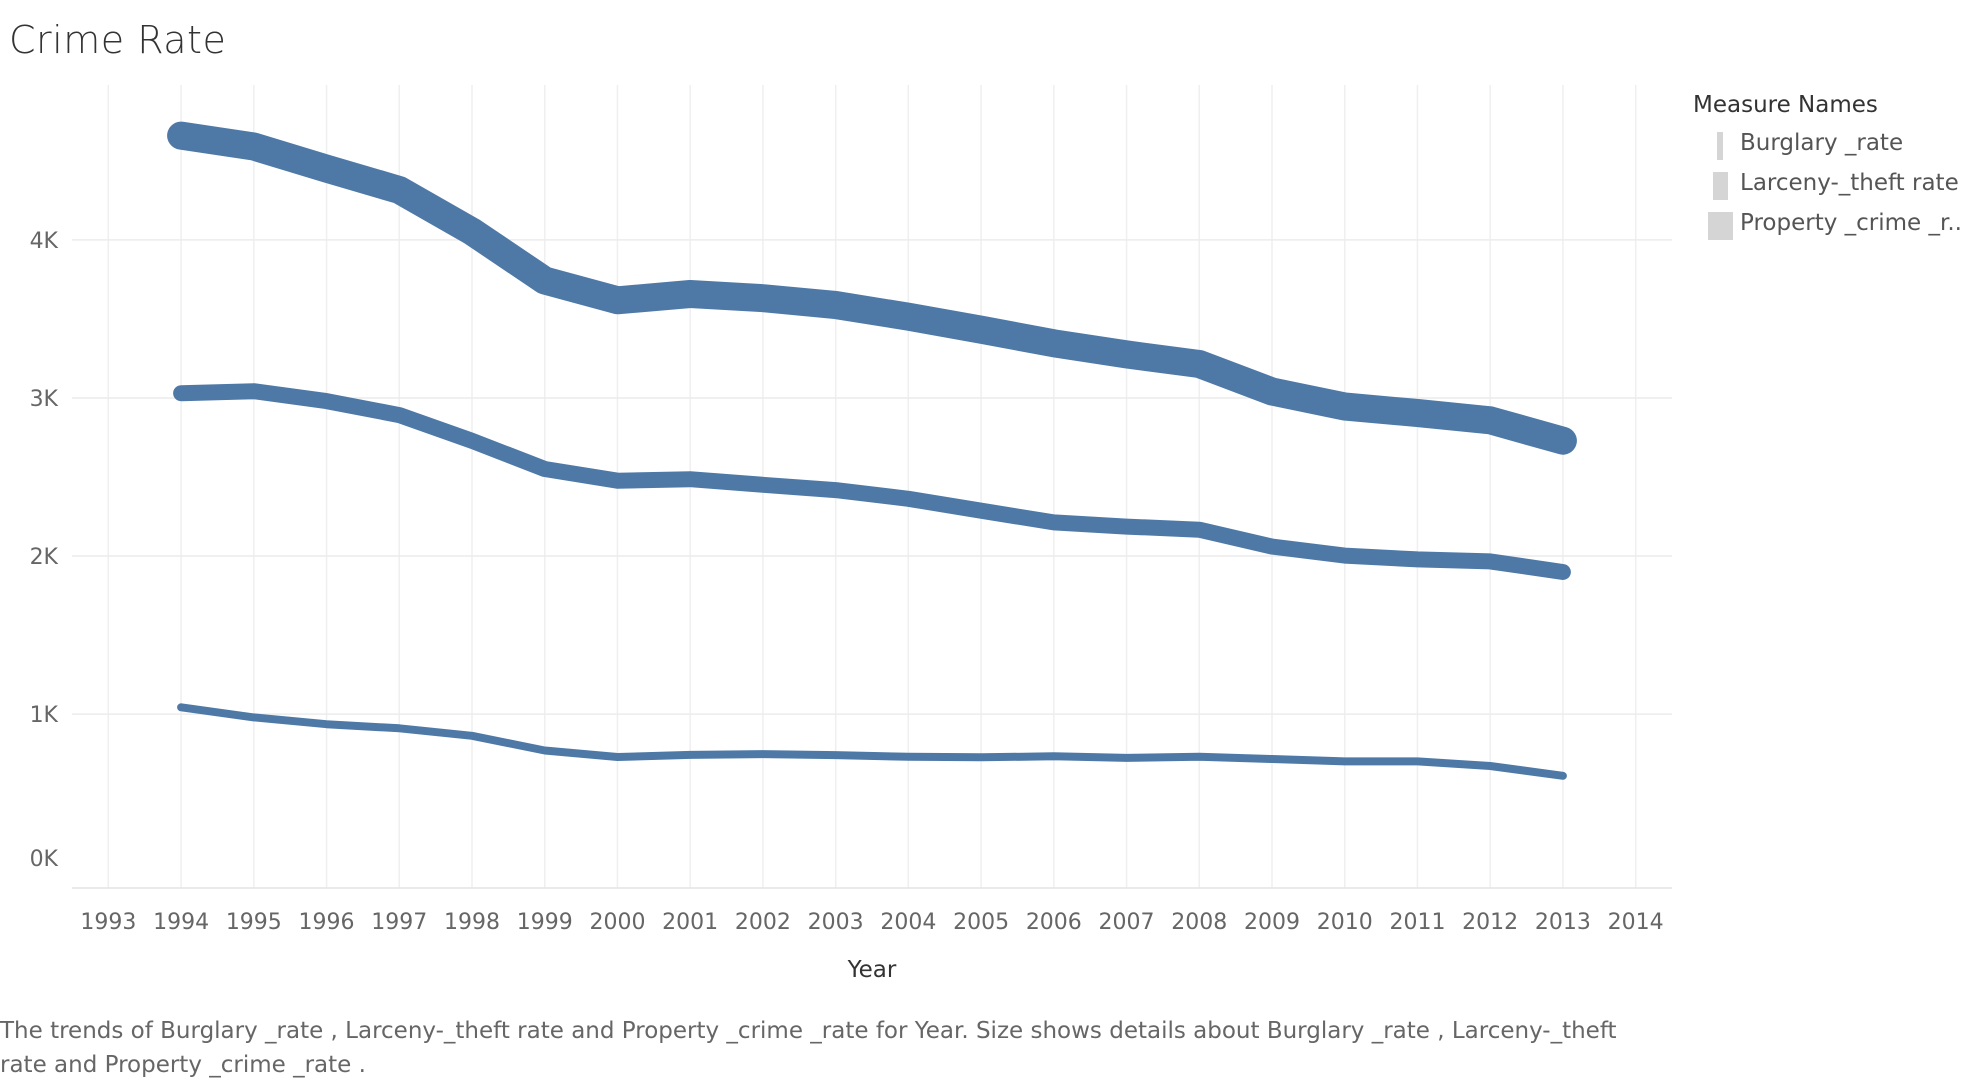 This screenshot has width=1970, height=1082. I want to click on x-tick-label: 2009, so click(1272, 922).